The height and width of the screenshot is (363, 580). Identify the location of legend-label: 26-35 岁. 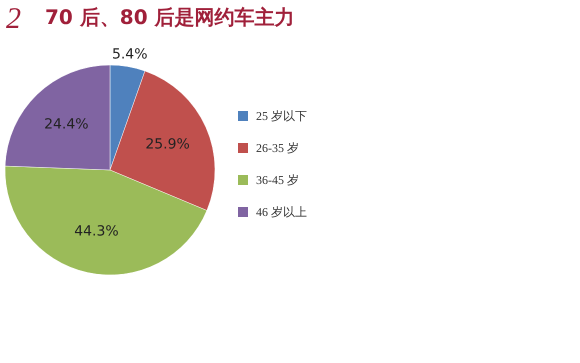
(277, 148).